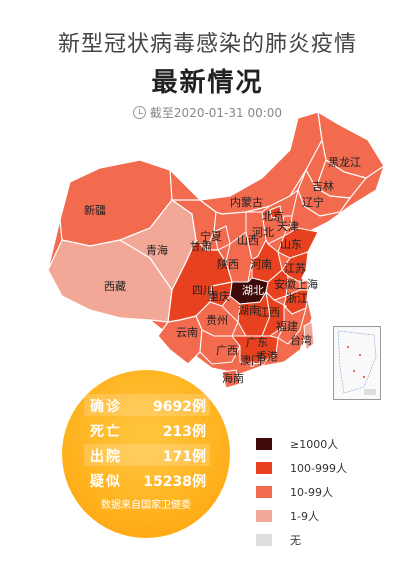 The width and height of the screenshot is (415, 574). What do you see at coordinates (227, 350) in the screenshot?
I see `province-label-guangxi: 广西` at bounding box center [227, 350].